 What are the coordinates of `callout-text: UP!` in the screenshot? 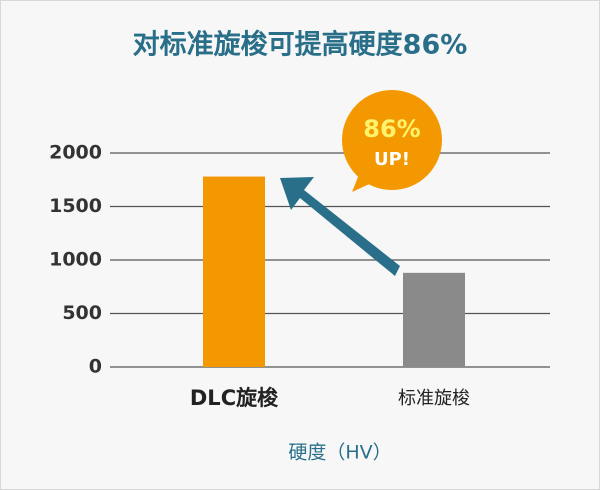 It's located at (392, 159).